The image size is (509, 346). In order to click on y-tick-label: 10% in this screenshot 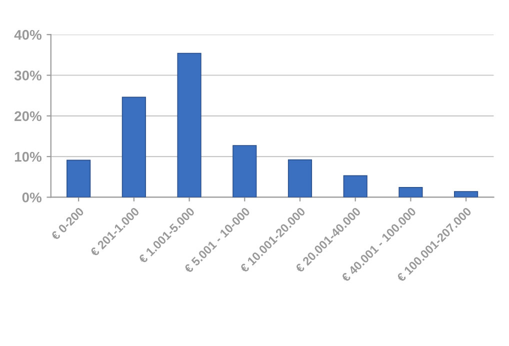, I will do `click(28, 157)`.